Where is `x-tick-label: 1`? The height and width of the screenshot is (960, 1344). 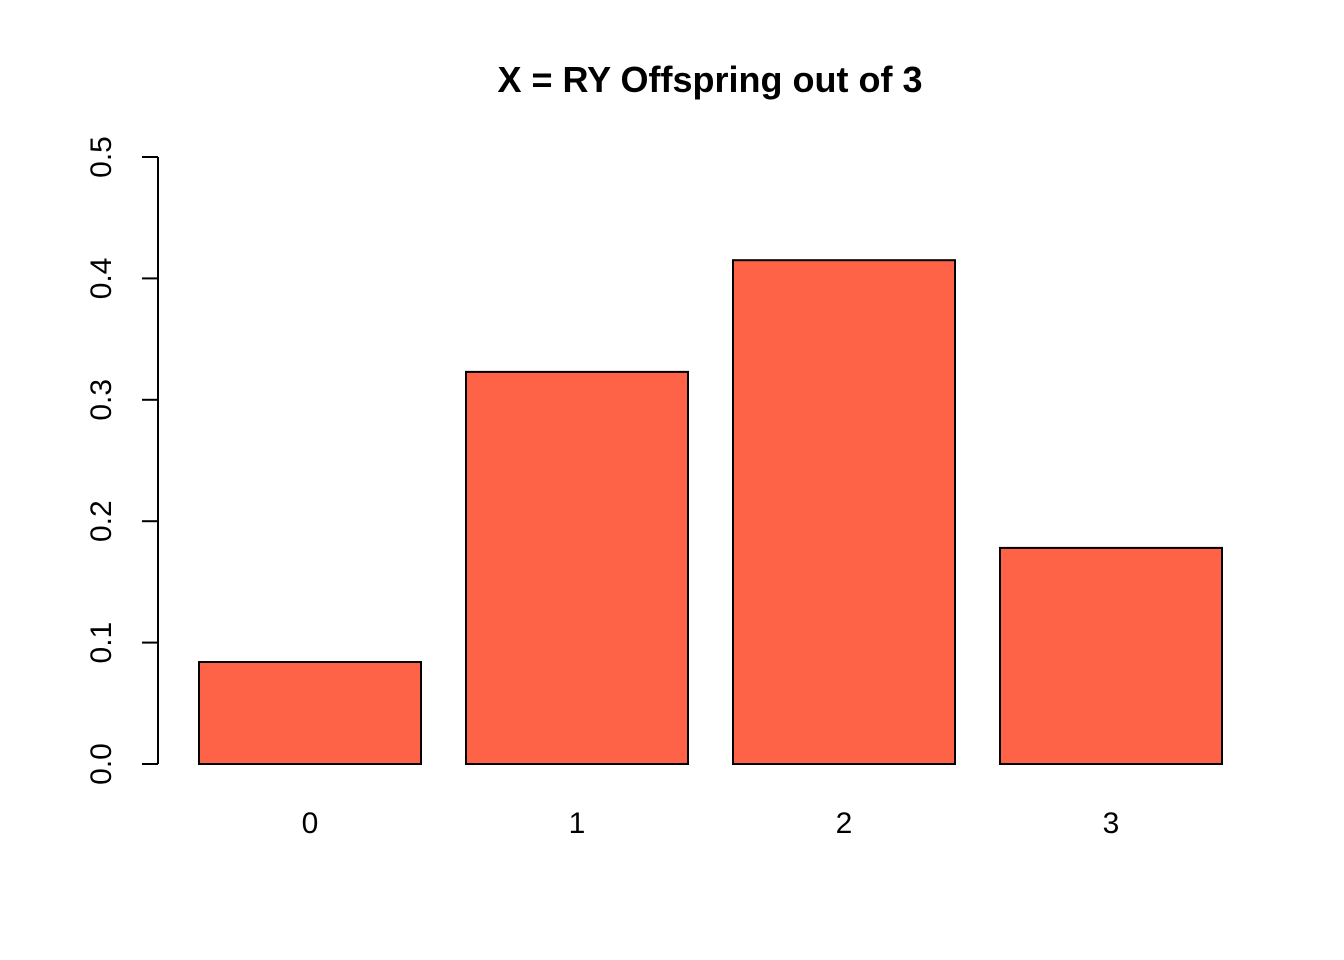
x-tick-label: 1 is located at coordinates (577, 823).